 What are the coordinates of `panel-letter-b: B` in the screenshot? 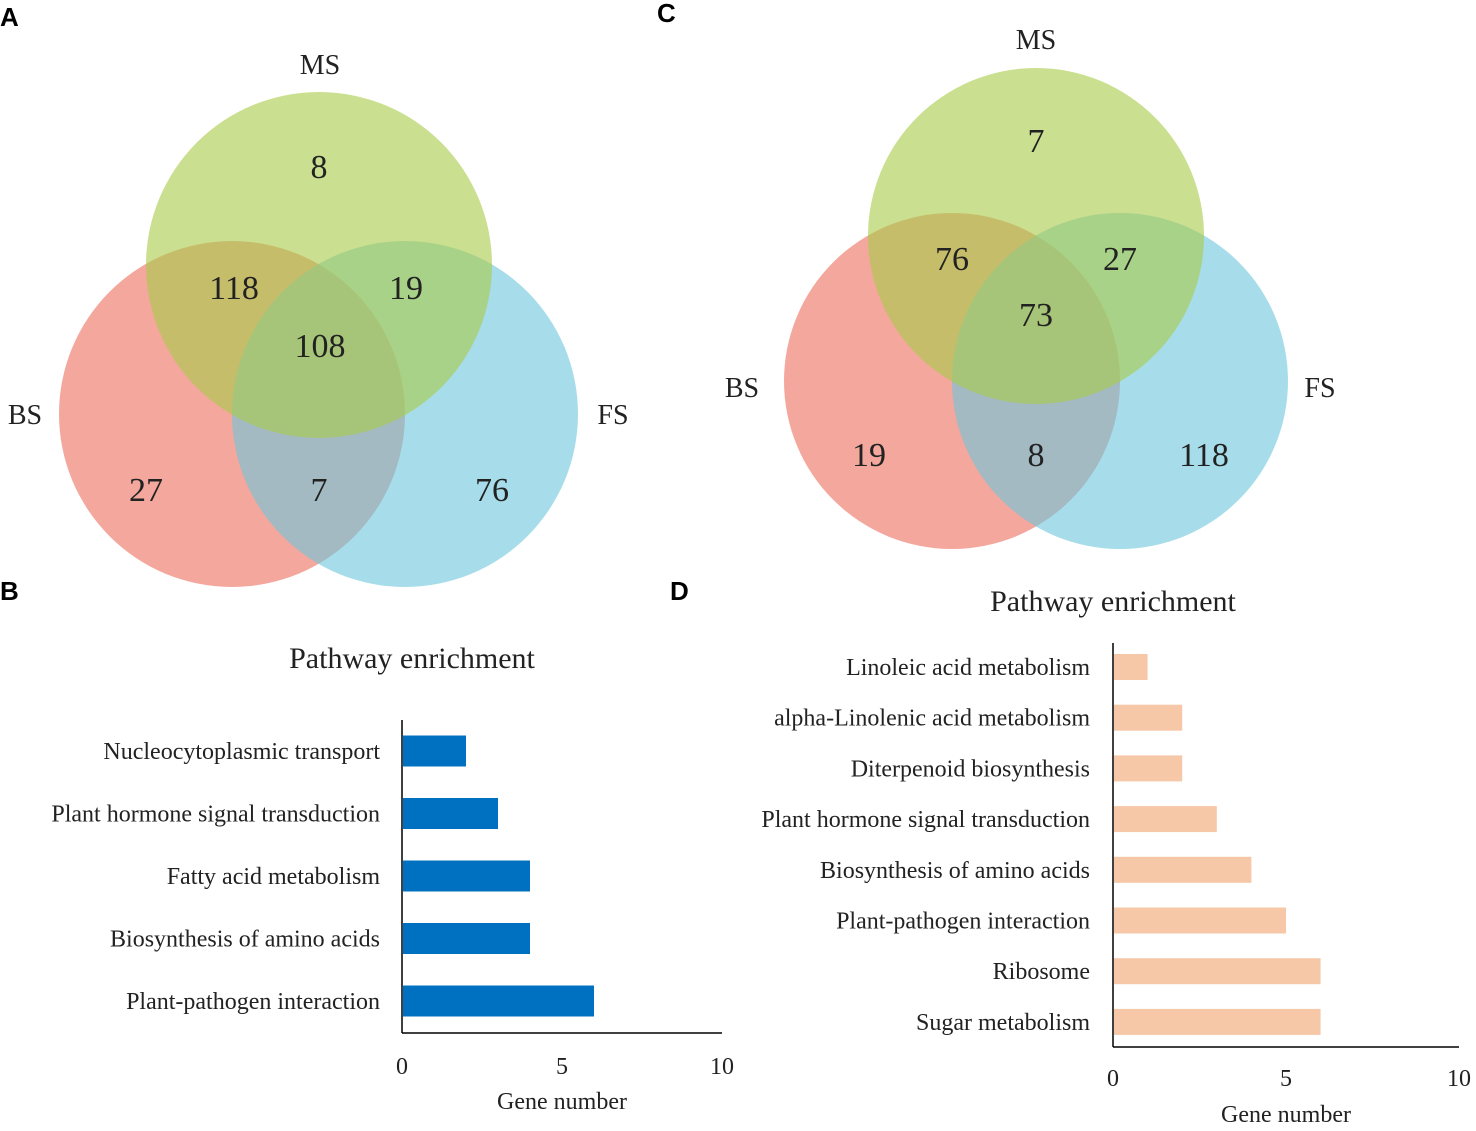 It's located at (9, 591).